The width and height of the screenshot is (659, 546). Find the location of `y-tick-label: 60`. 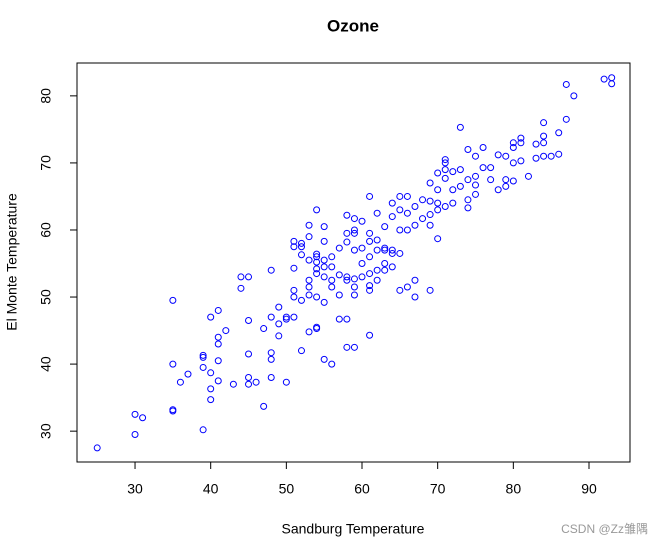

y-tick-label: 60 is located at coordinates (46, 230).